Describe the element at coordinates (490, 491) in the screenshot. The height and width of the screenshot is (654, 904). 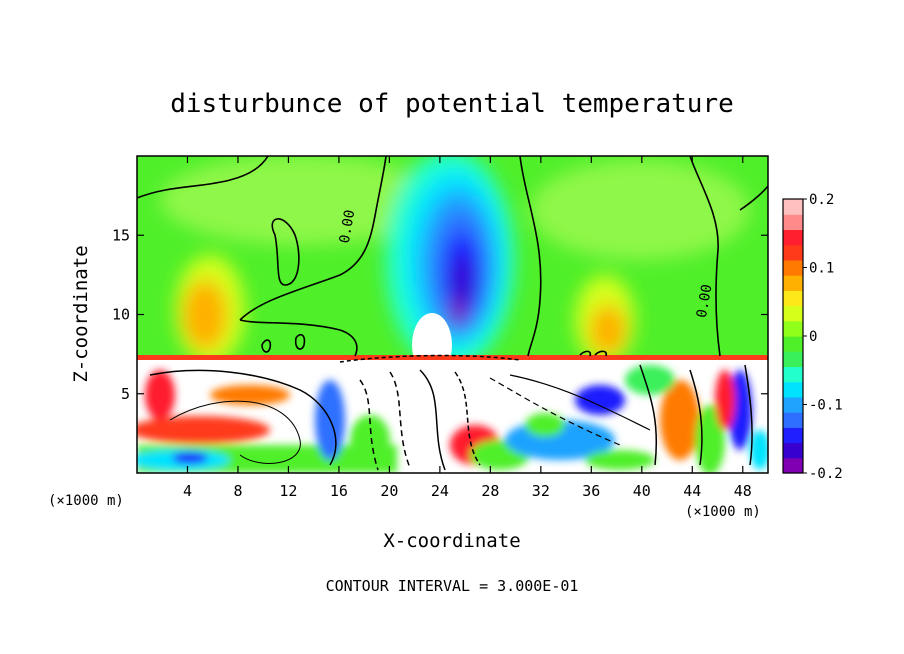
I see `x-tick-label: 28` at that location.